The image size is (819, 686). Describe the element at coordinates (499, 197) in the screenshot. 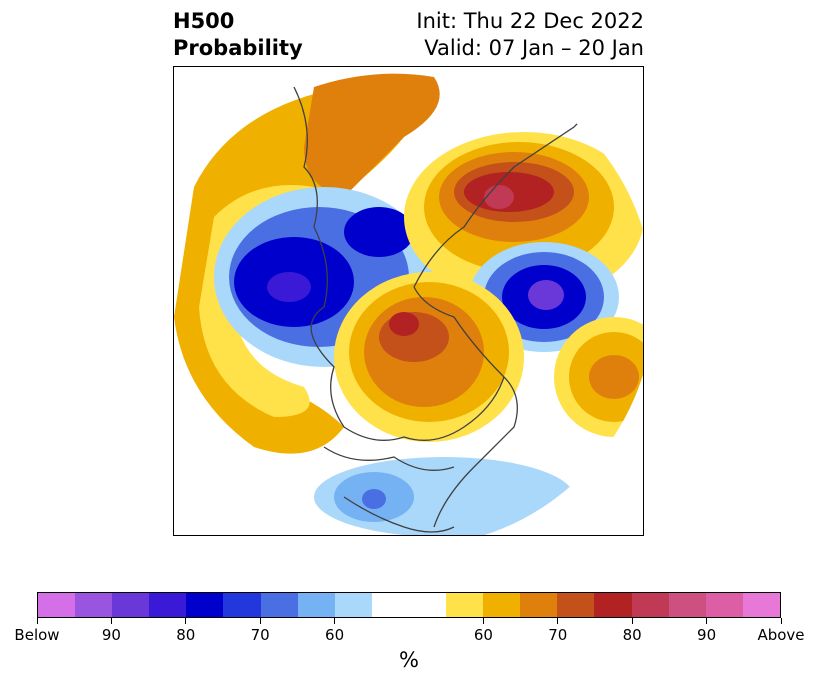

I see `above-europe-center` at that location.